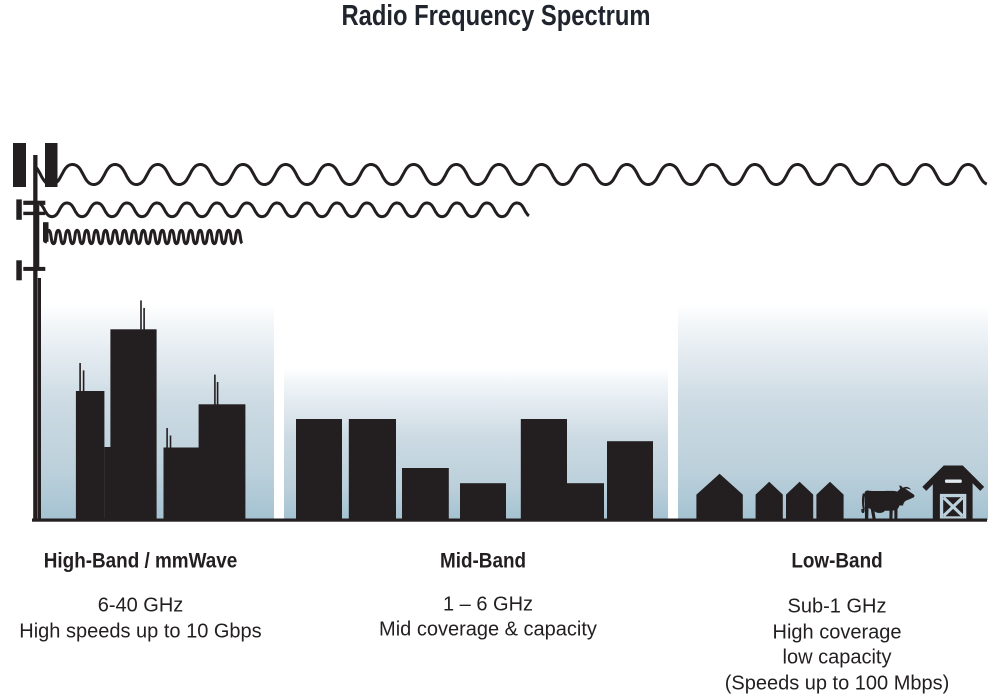 This screenshot has height=700, width=1000. Describe the element at coordinates (836, 561) in the screenshot. I see `svg-text: Low-Band` at that location.